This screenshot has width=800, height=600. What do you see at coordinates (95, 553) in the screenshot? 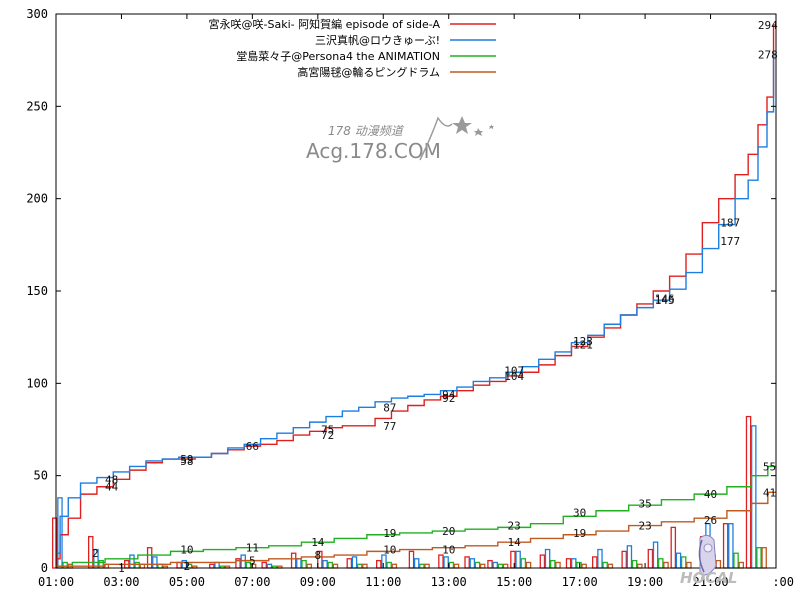
I see `data-label: 2` at bounding box center [95, 553].